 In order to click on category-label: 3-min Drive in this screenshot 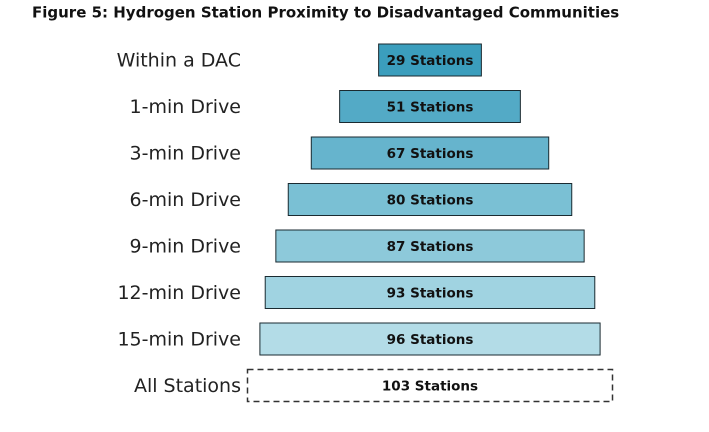, I will do `click(185, 154)`.